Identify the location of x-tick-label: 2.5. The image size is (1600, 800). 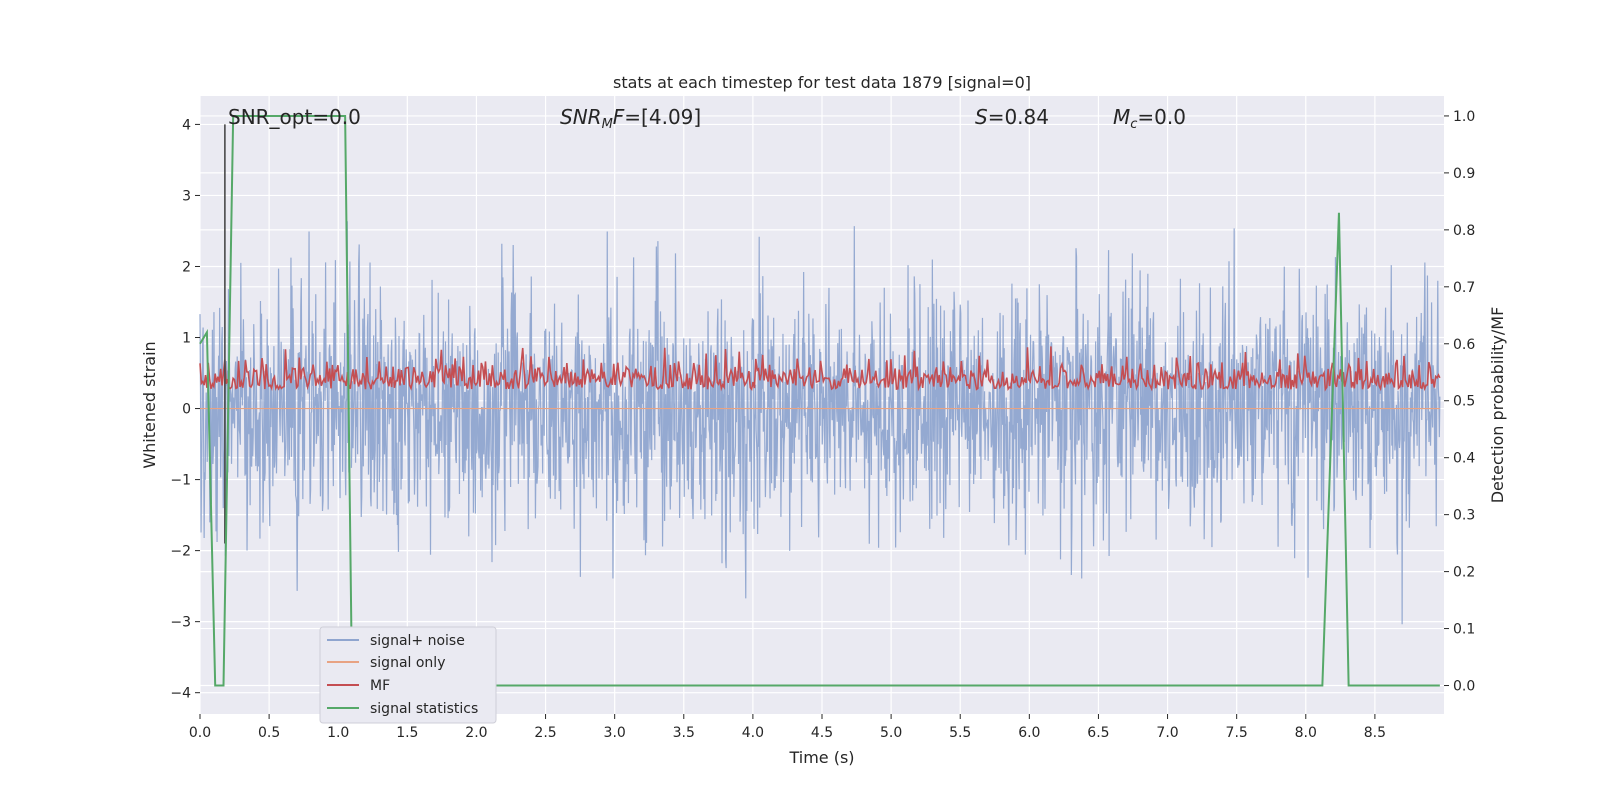
(545, 733).